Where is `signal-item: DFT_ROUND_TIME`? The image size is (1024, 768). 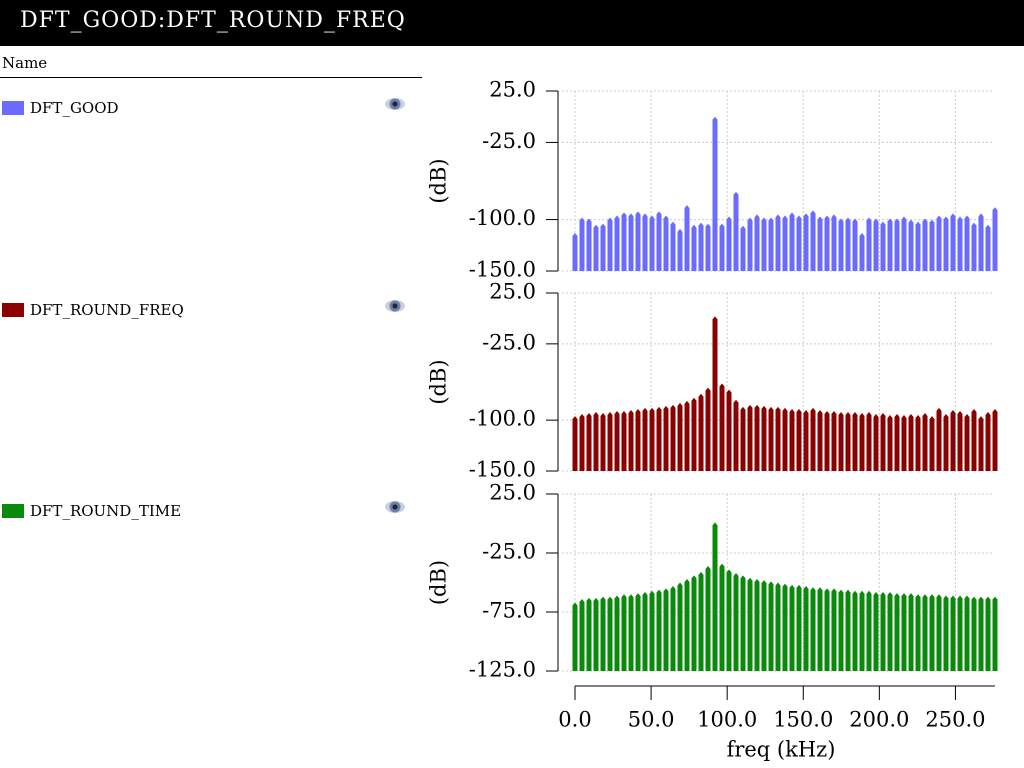 signal-item: DFT_ROUND_TIME is located at coordinates (91, 511).